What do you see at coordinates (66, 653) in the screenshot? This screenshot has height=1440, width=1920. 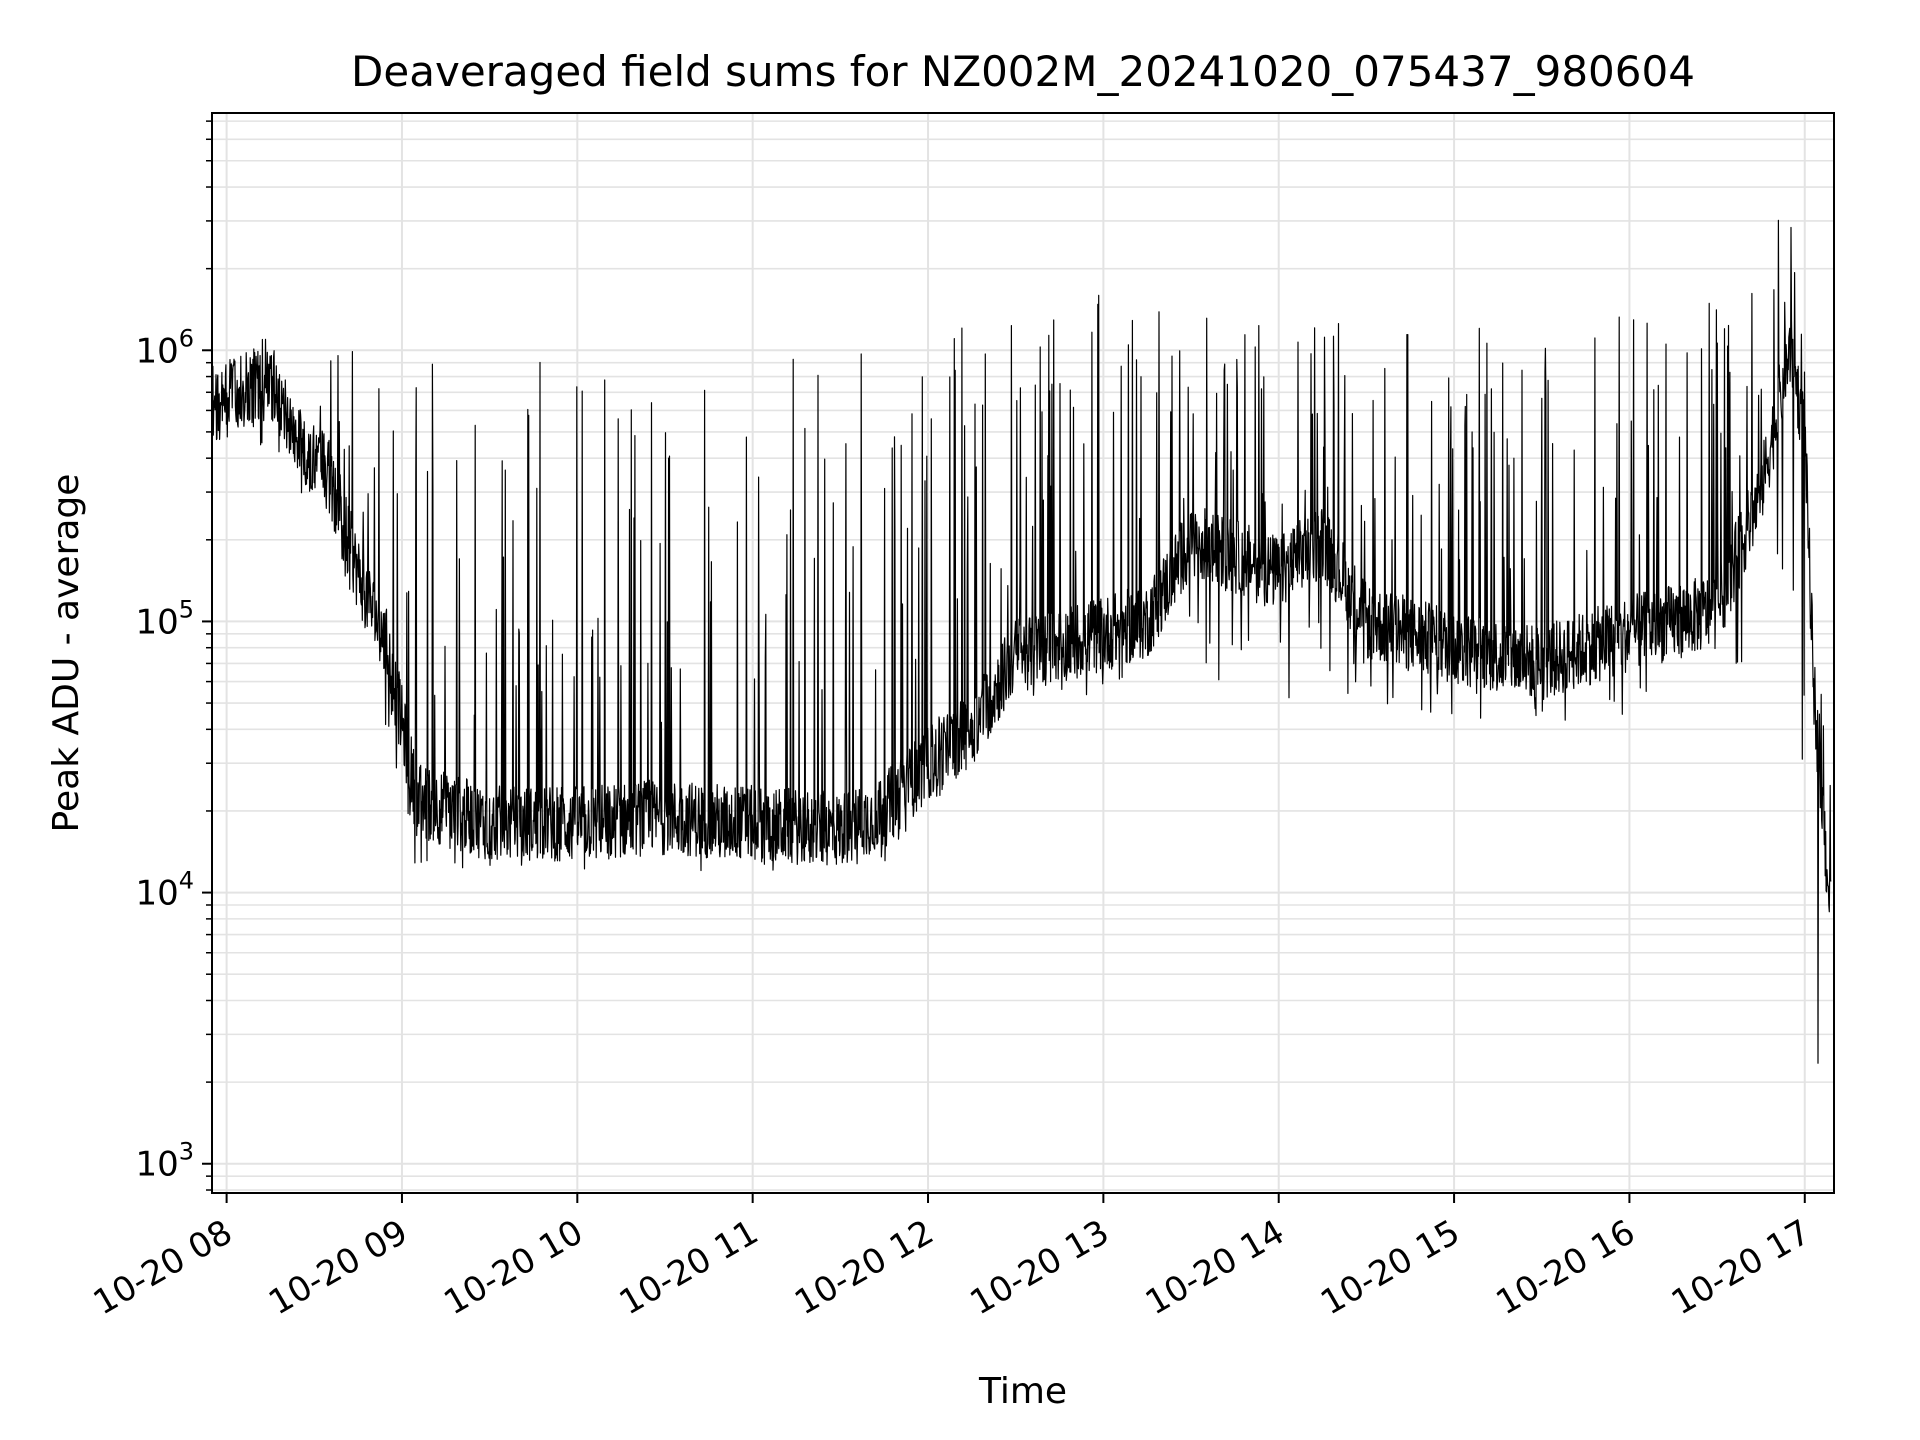 I see `y-axis-label: Peak ADU - average` at bounding box center [66, 653].